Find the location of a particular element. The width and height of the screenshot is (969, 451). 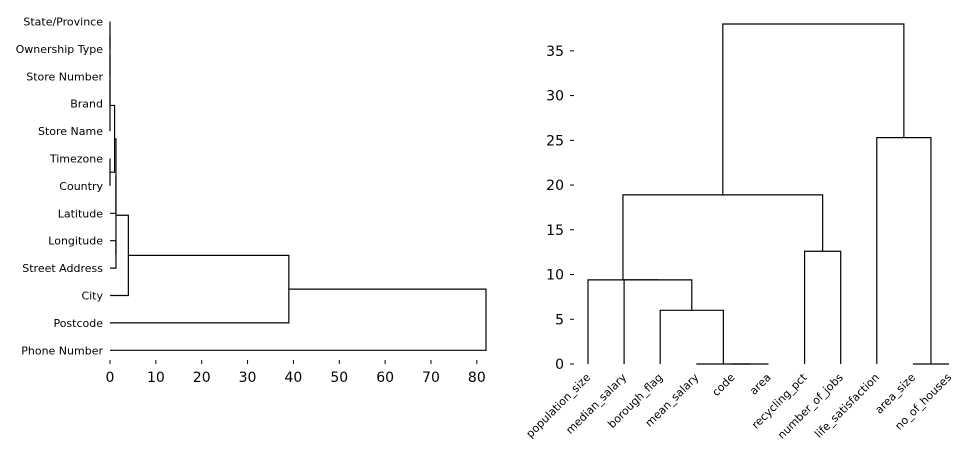

leaf-label-left-3: Brand is located at coordinates (86, 104).